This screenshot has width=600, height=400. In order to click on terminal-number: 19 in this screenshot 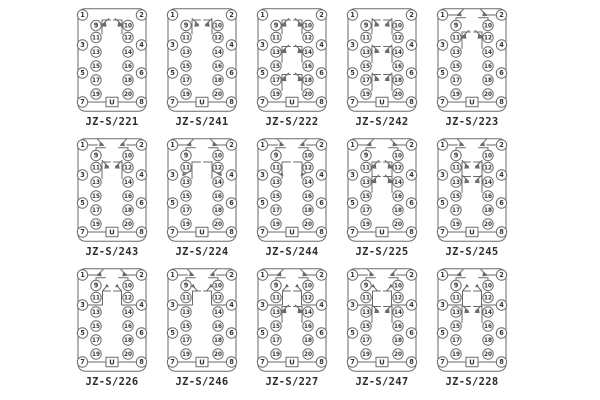, I will do `click(96, 225)`.